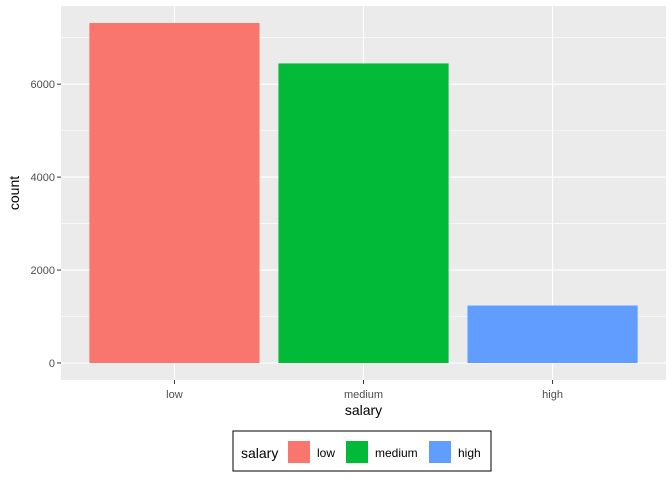 The height and width of the screenshot is (480, 672). What do you see at coordinates (396, 453) in the screenshot?
I see `legend-label-medium: medium` at bounding box center [396, 453].